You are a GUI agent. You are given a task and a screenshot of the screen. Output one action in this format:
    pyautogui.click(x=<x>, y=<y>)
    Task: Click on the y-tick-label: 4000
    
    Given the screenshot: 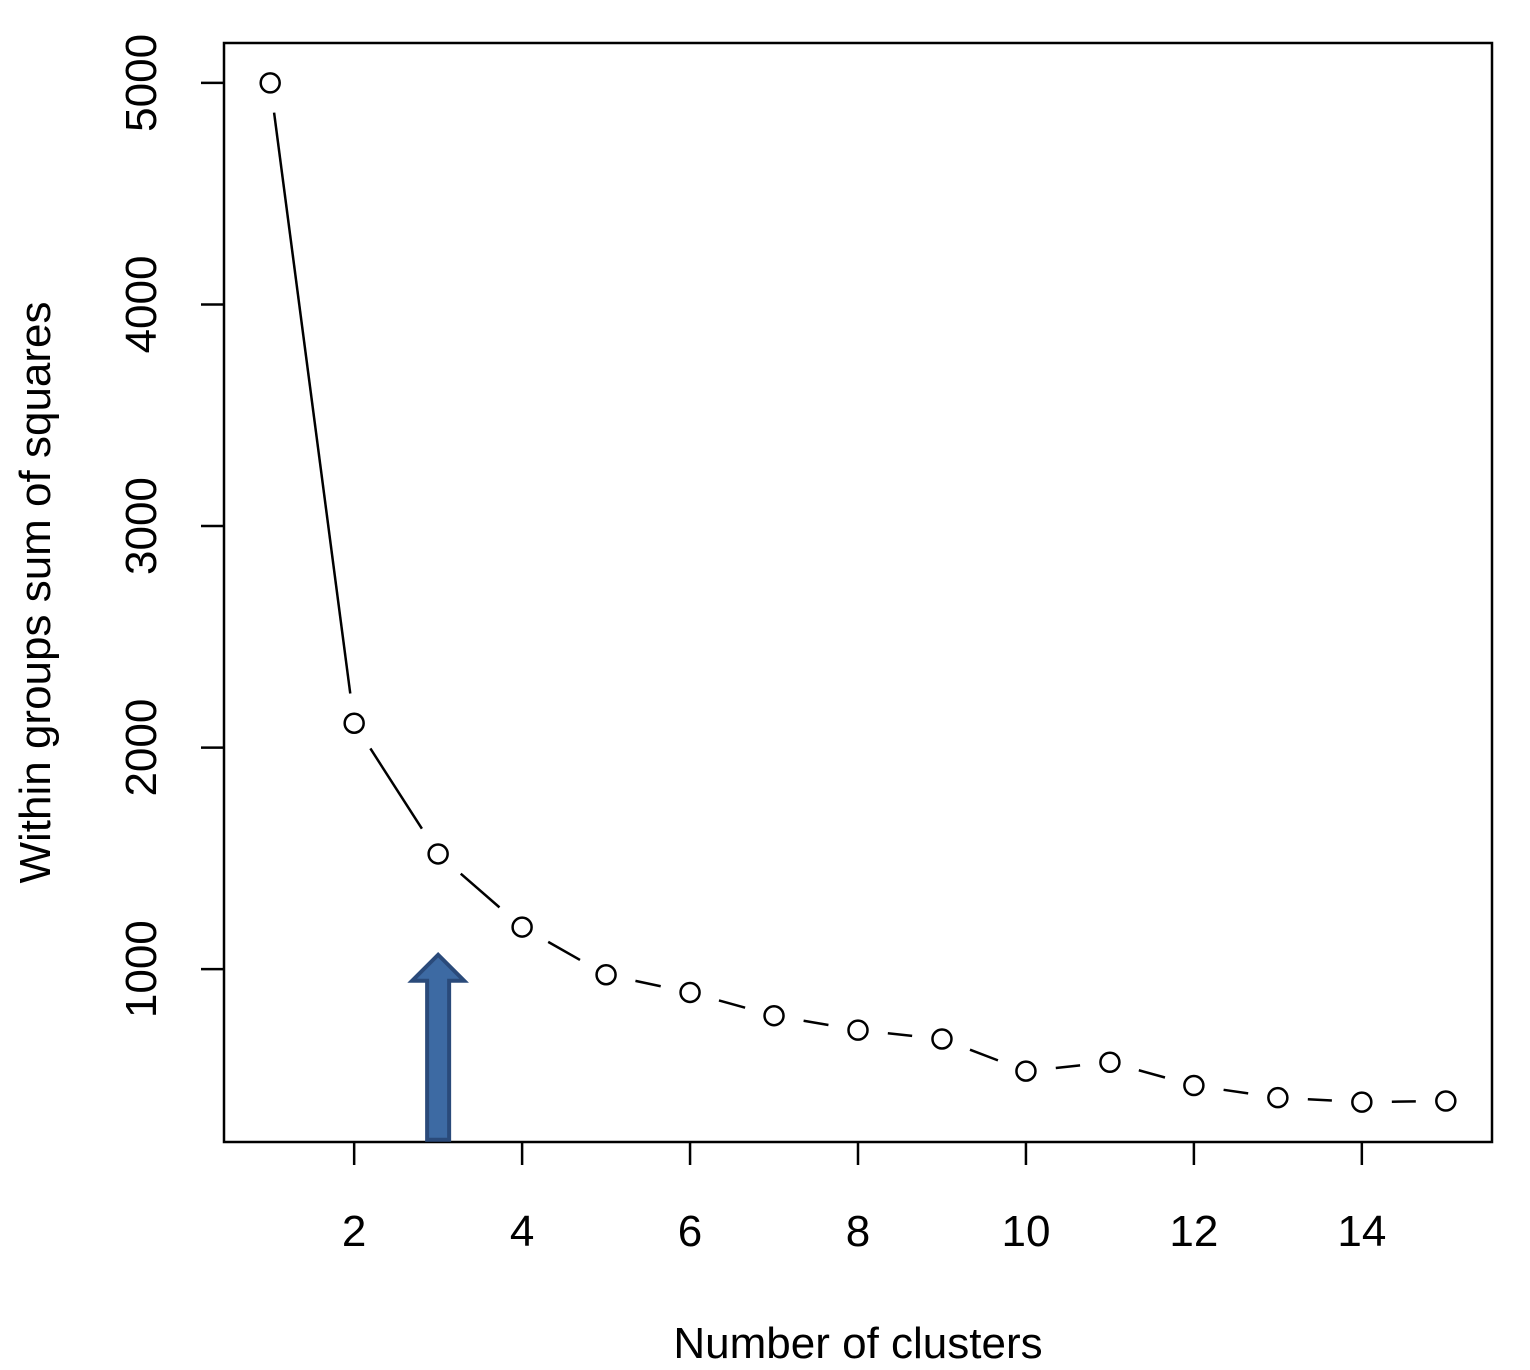 What is the action you would take?
    pyautogui.click(x=141, y=305)
    